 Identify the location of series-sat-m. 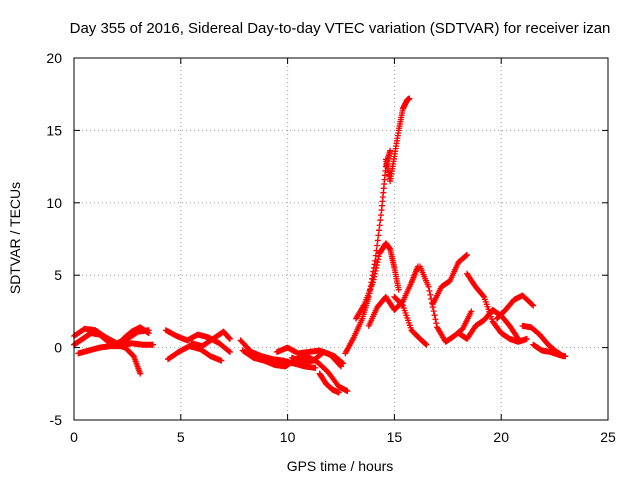
(368, 252).